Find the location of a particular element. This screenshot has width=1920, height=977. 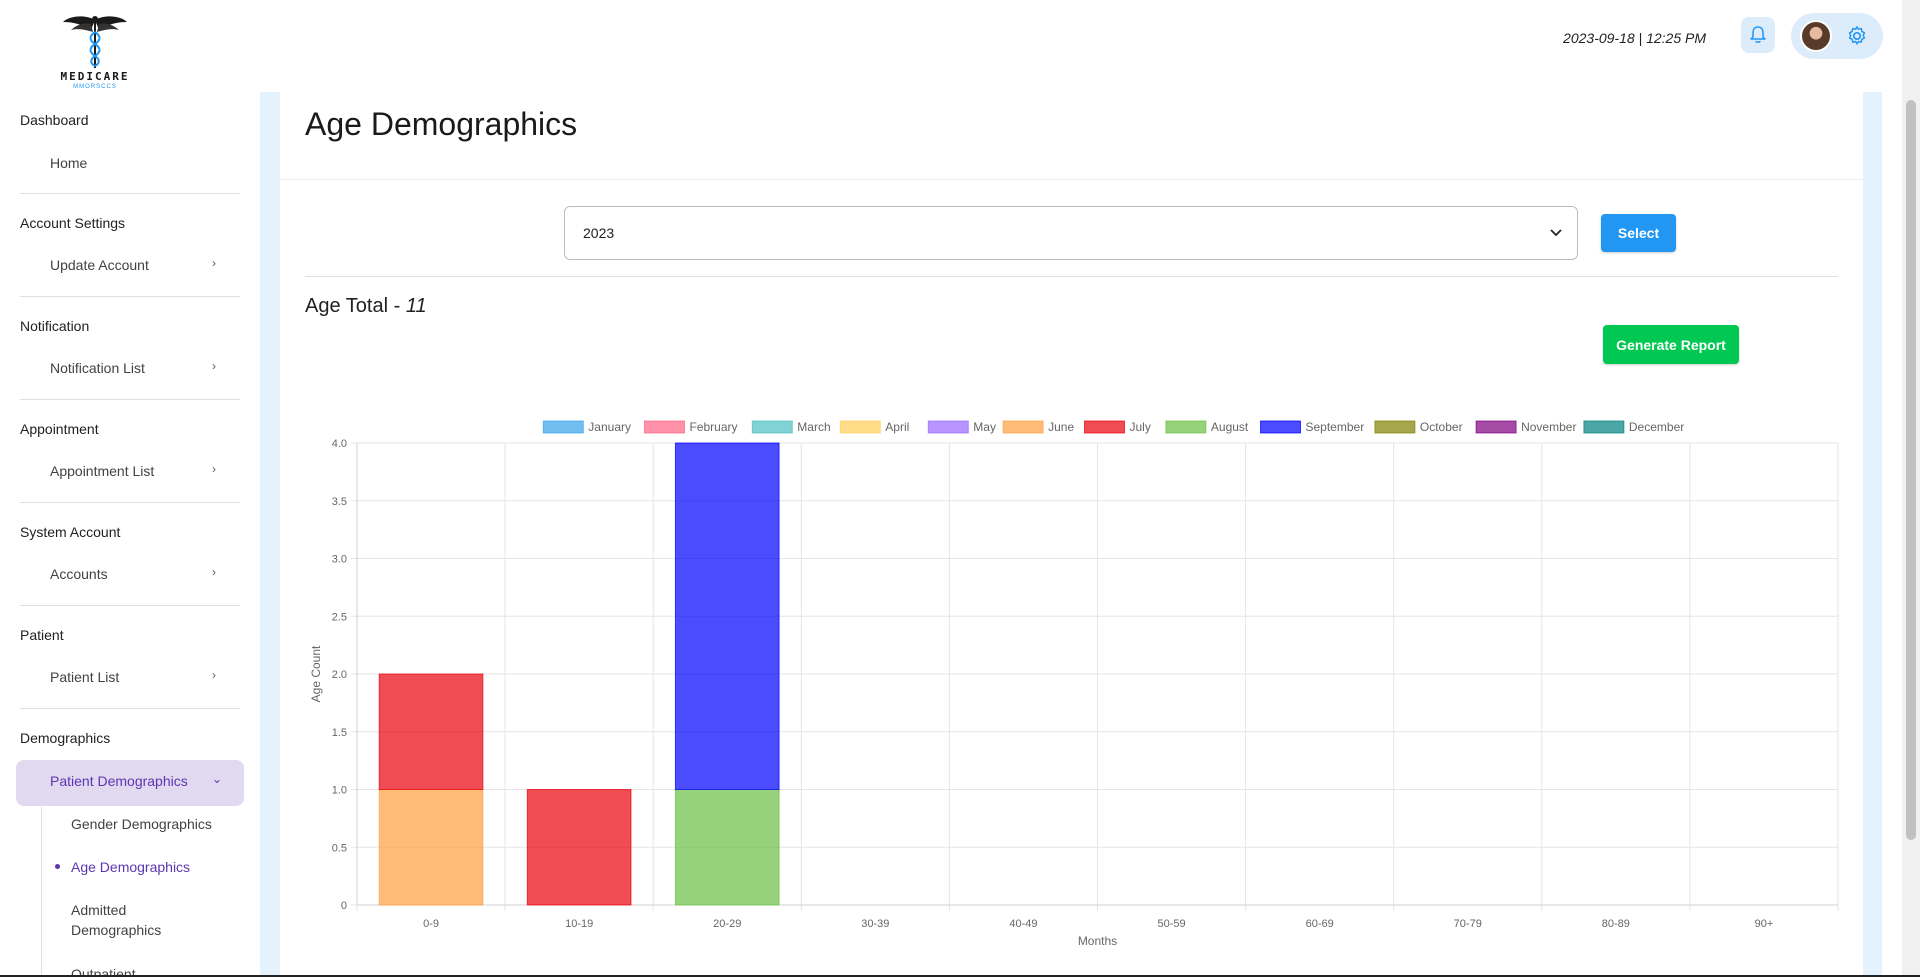

notification-button is located at coordinates (1758, 35).